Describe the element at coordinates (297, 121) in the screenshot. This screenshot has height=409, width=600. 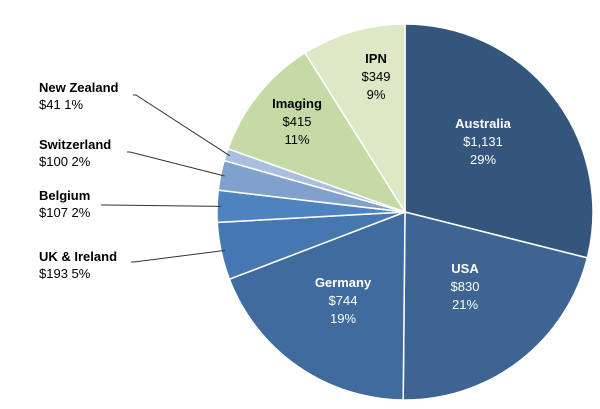
I see `slice-label-imaging-value: $415` at that location.